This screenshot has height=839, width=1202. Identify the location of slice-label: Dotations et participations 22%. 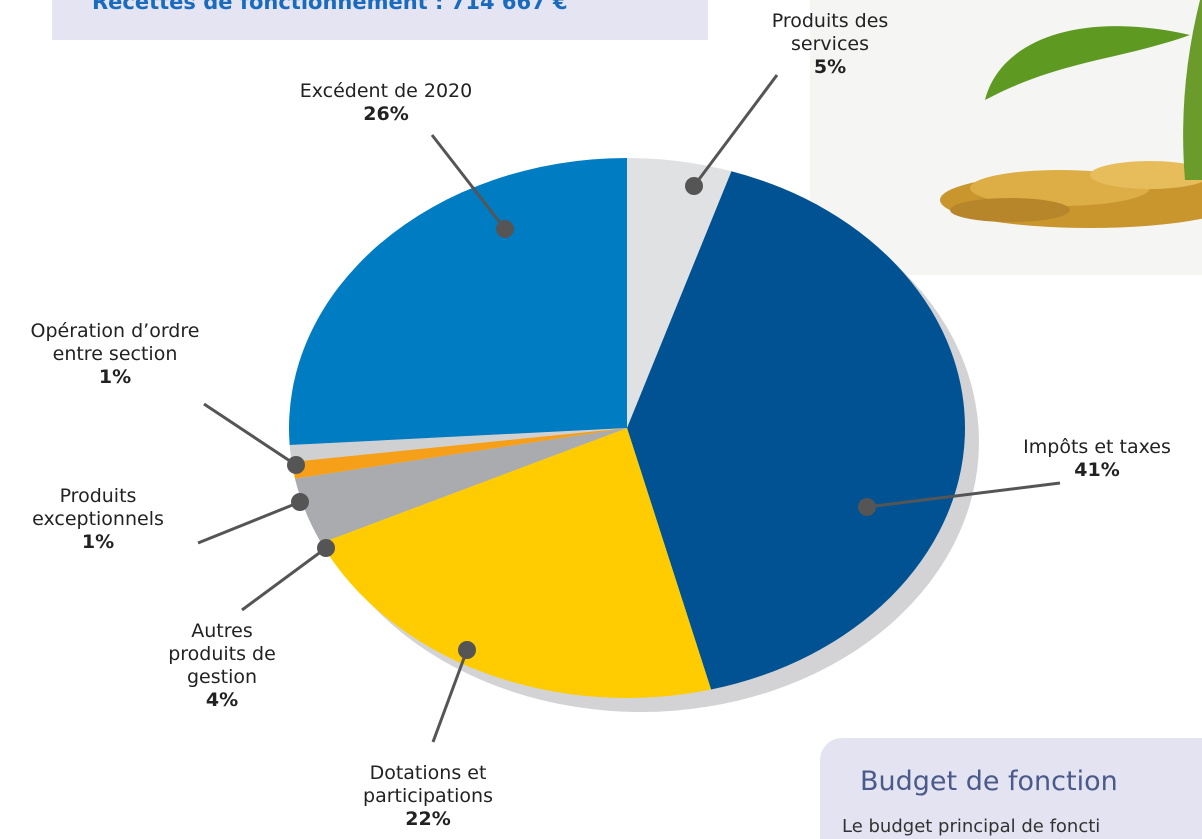
(428, 796).